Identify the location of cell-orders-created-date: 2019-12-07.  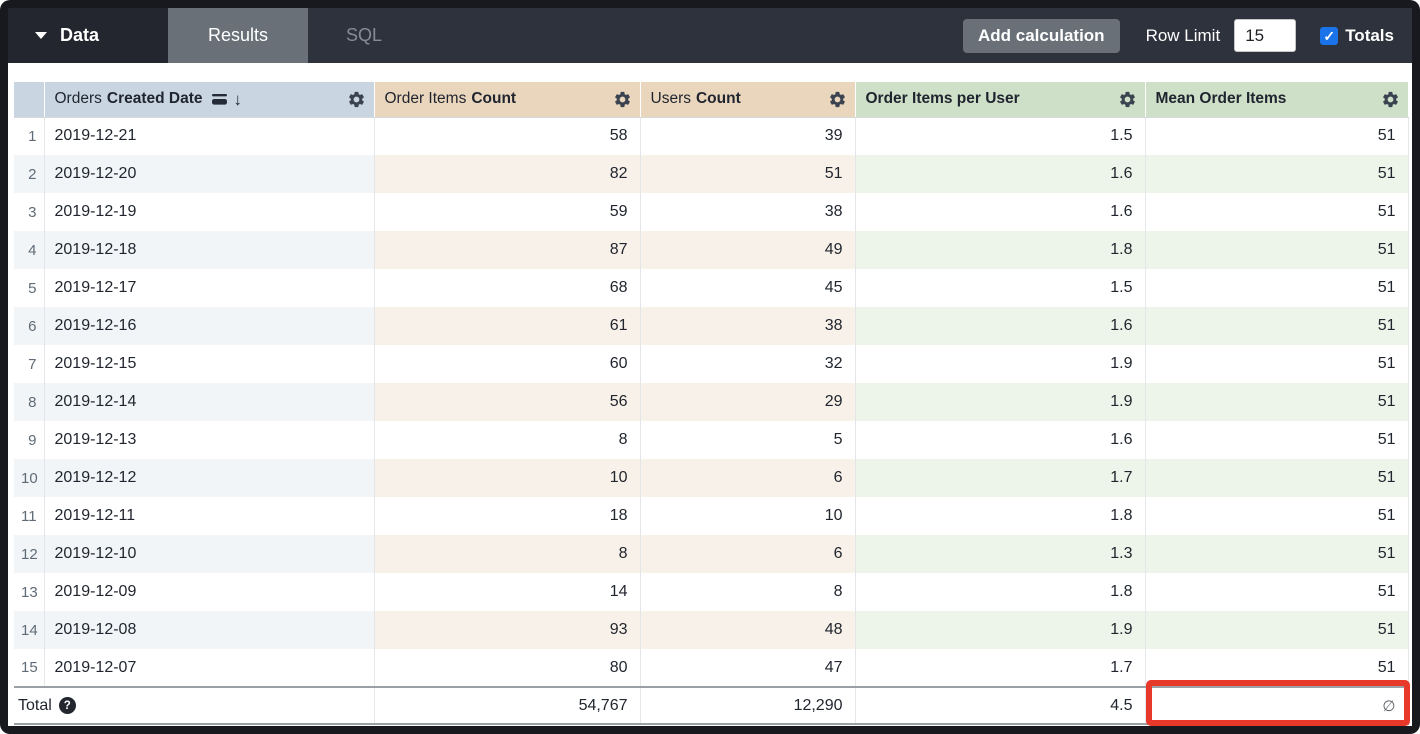
(209, 668).